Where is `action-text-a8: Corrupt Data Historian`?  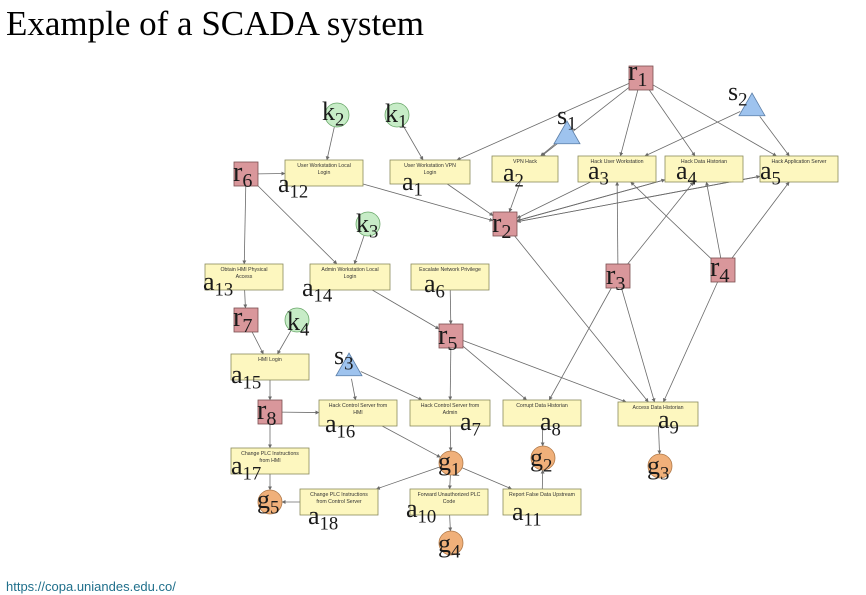 action-text-a8: Corrupt Data Historian is located at coordinates (542, 406).